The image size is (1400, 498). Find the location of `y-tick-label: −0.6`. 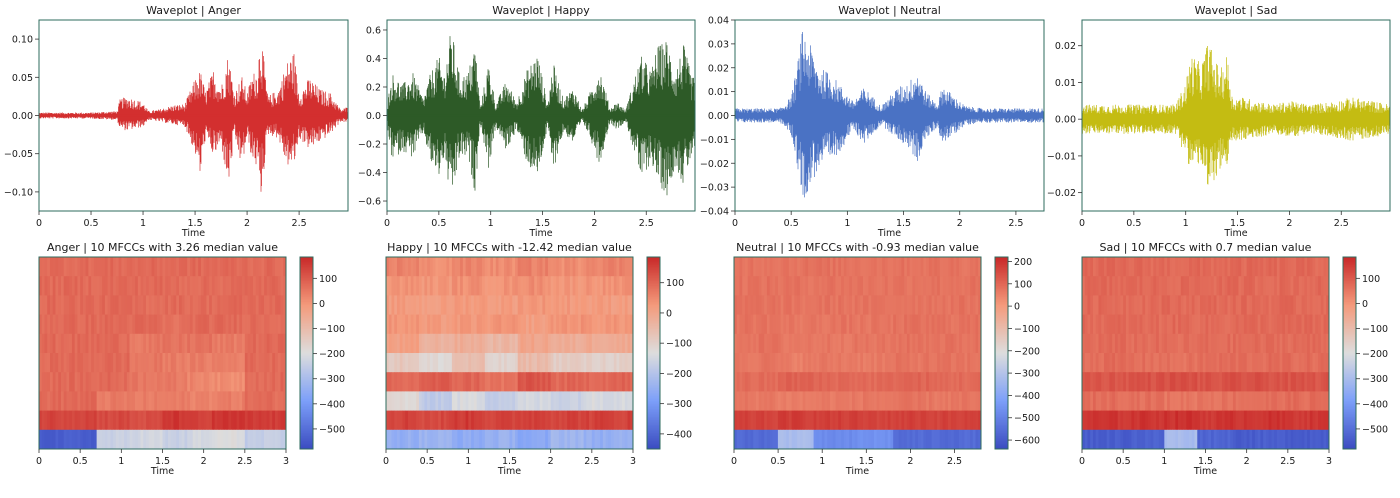

y-tick-label: −0.6 is located at coordinates (369, 202).